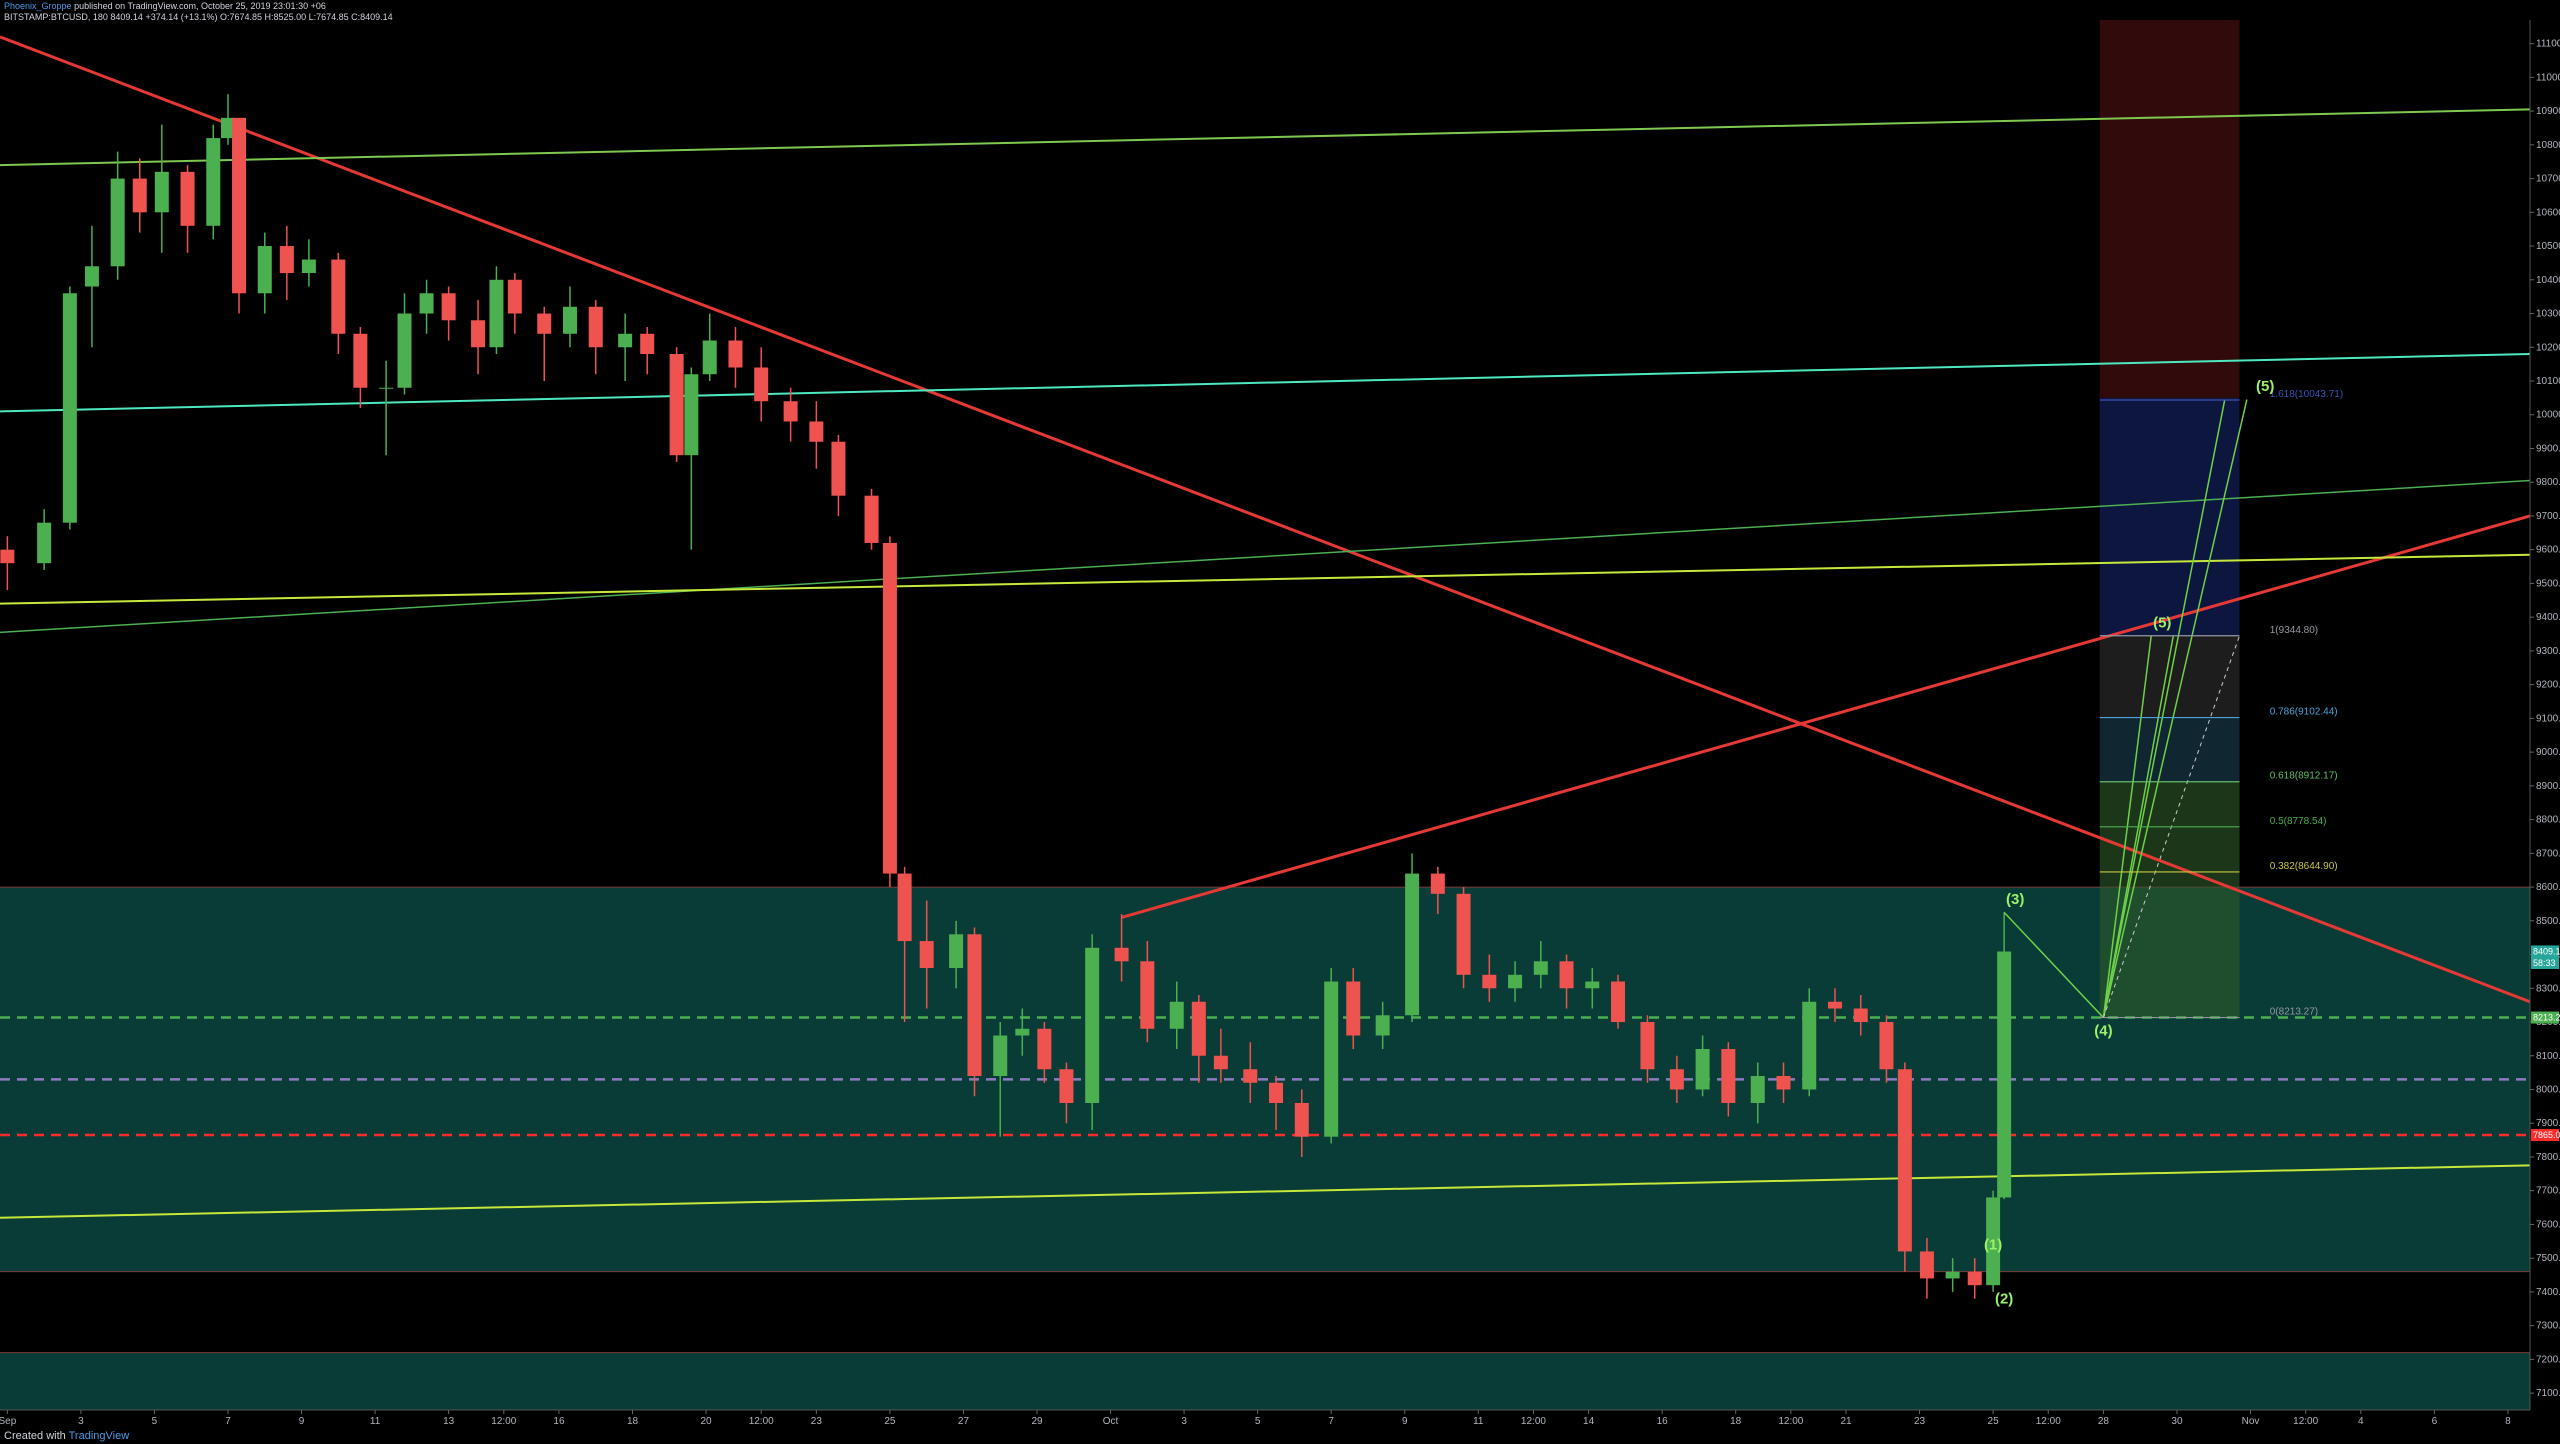 The width and height of the screenshot is (2560, 1444). Describe the element at coordinates (2548, 111) in the screenshot. I see `y-tick-label: 10900.00` at that location.